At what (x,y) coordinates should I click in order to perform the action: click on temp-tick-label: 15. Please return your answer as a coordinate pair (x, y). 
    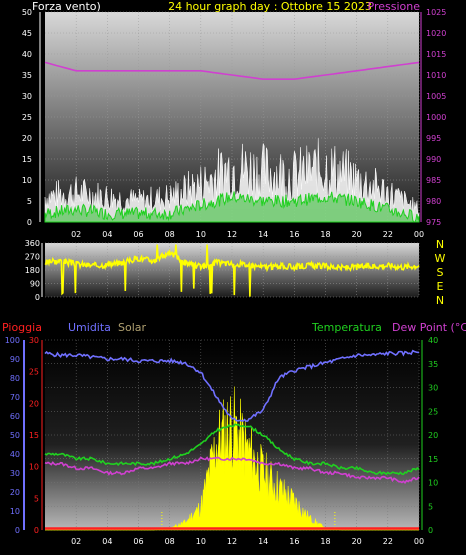
    Looking at the image, I should click on (433, 459).